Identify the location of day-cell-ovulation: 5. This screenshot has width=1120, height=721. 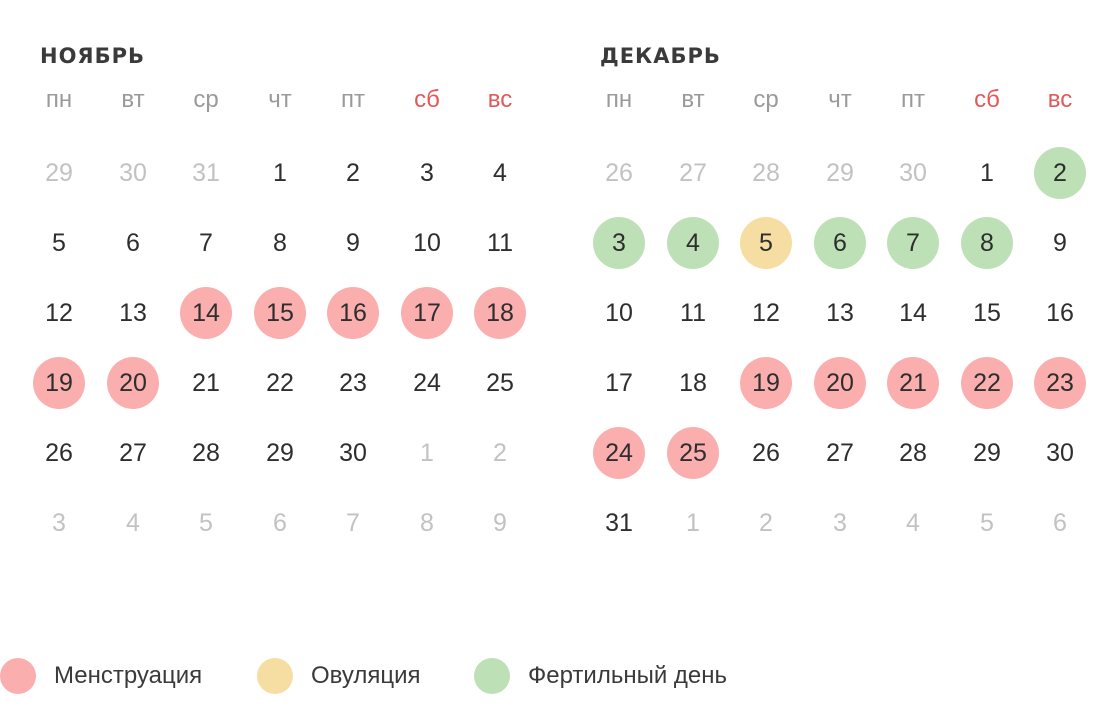
(766, 243).